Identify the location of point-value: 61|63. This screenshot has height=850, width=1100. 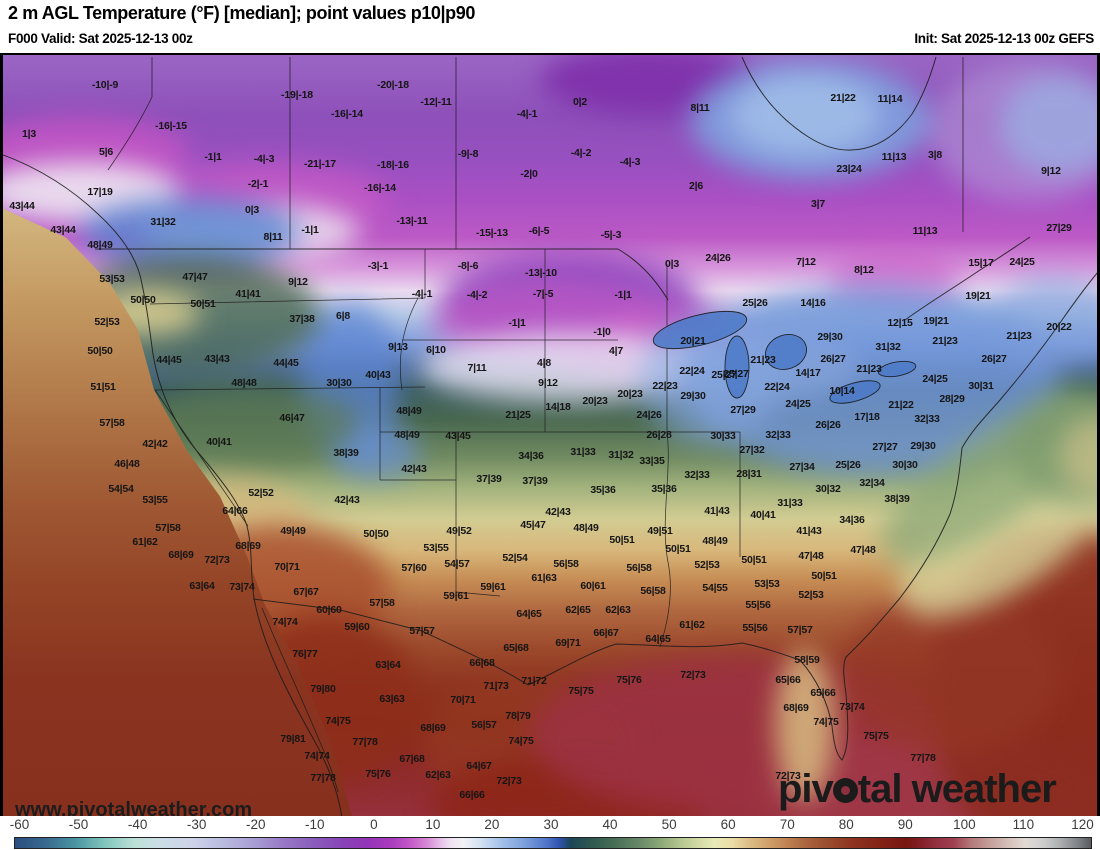
(544, 578).